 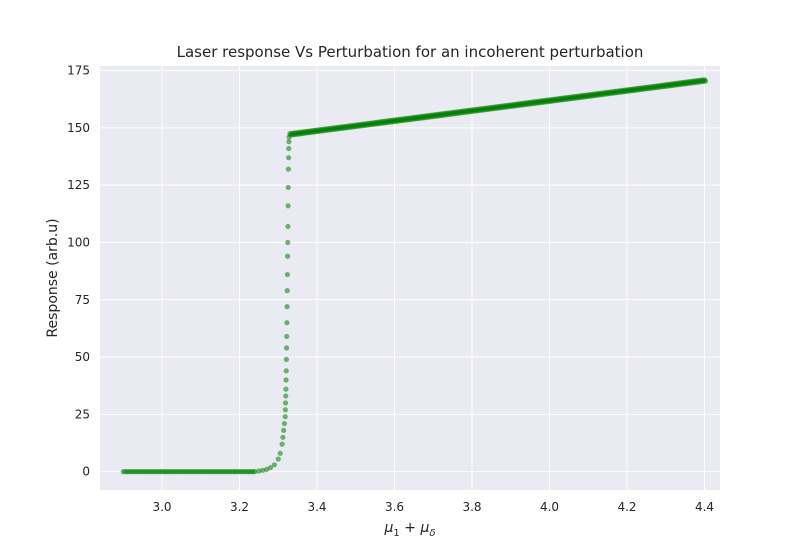 What do you see at coordinates (704, 507) in the screenshot?
I see `x-tick-label: 4.4` at bounding box center [704, 507].